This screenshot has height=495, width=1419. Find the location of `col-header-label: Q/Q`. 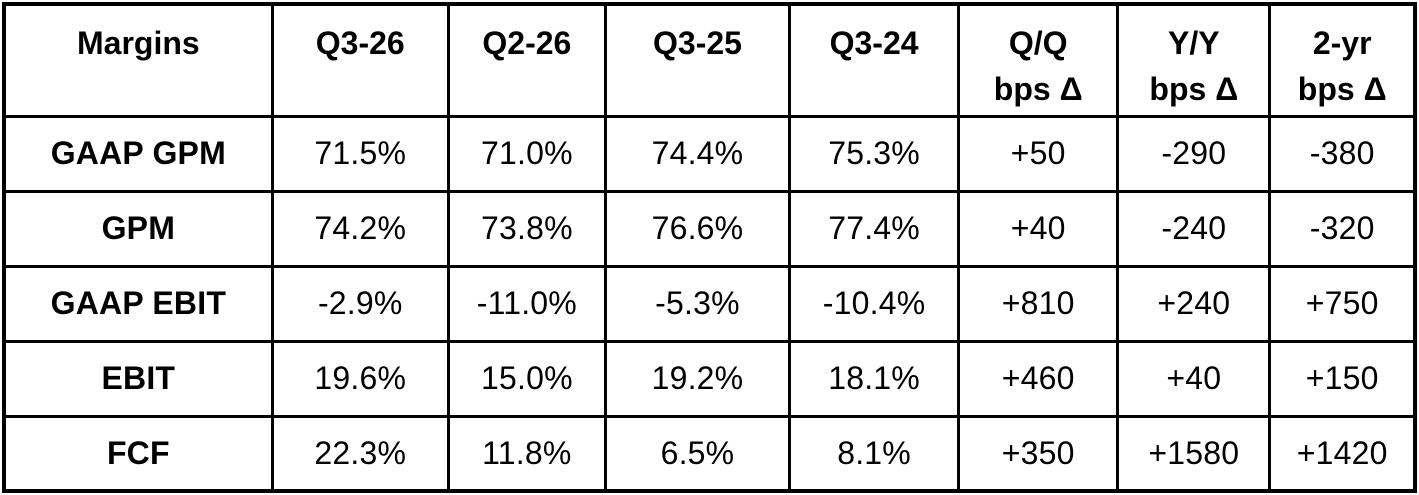

col-header-label: Q/Q is located at coordinates (1038, 43).